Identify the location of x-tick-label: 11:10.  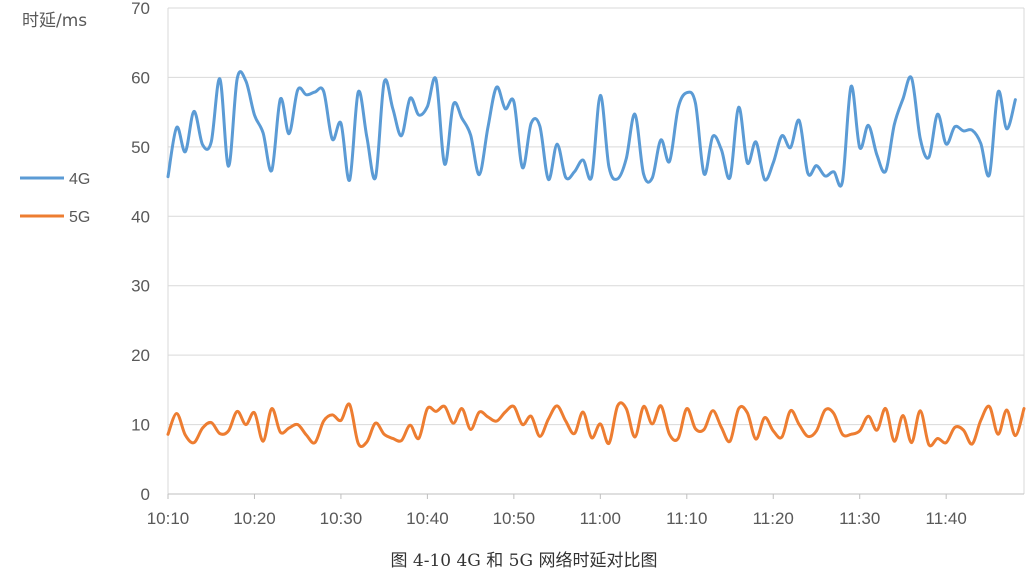
(686, 518).